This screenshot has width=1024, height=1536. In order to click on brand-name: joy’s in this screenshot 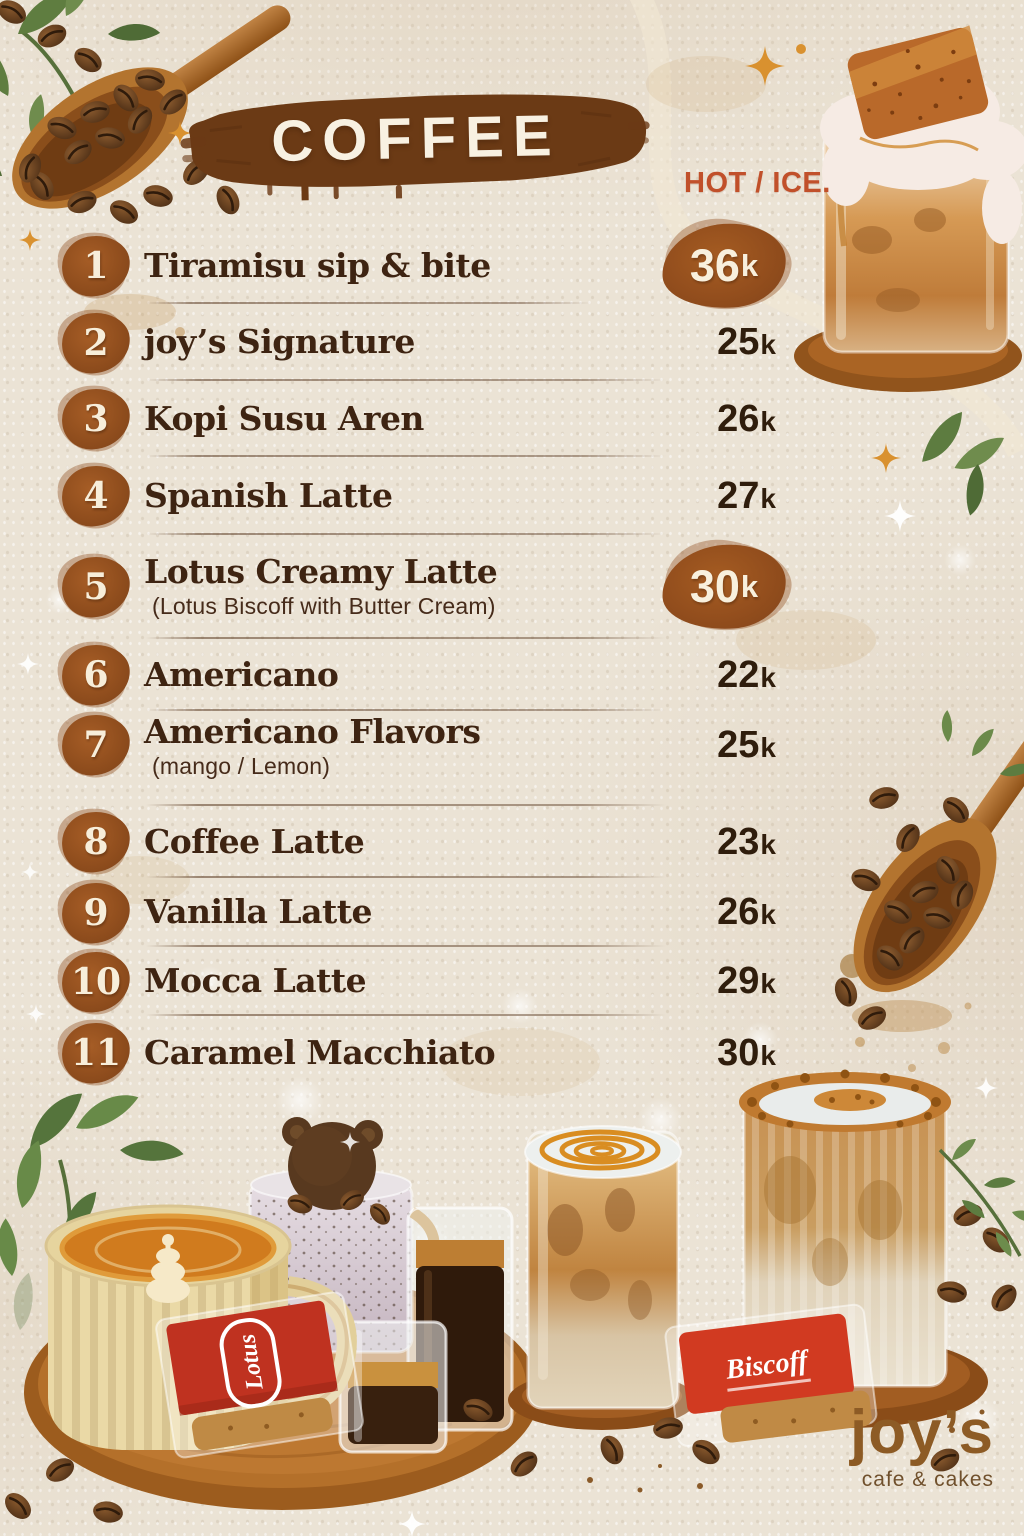, I will do `click(922, 1432)`.